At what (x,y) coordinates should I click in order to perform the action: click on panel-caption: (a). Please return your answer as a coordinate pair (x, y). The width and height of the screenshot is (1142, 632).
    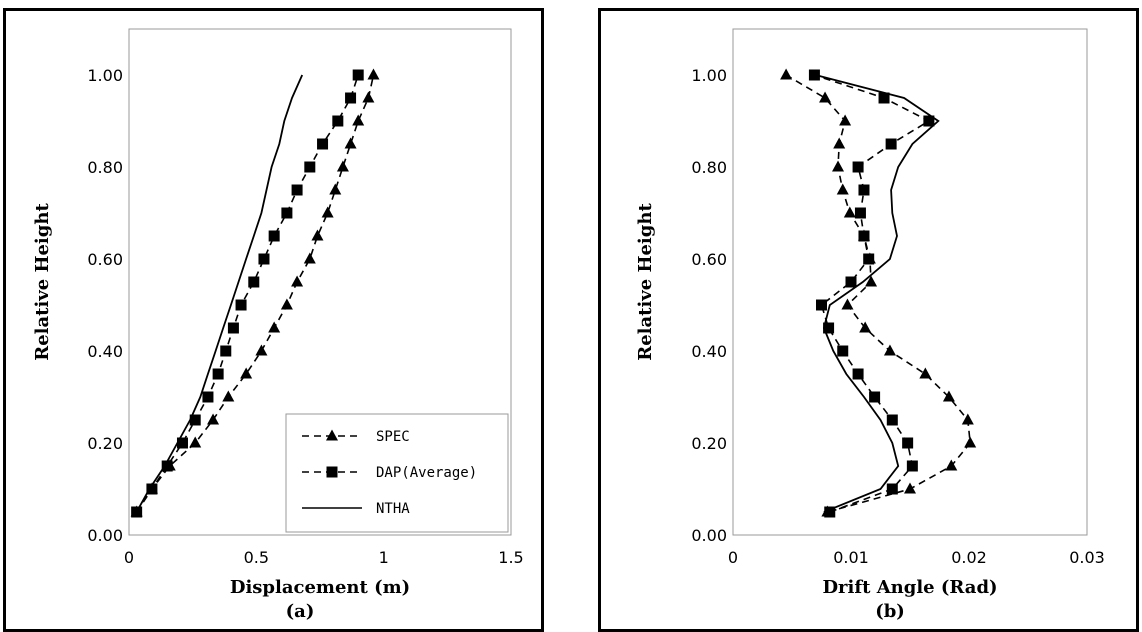
    Looking at the image, I should click on (300, 611).